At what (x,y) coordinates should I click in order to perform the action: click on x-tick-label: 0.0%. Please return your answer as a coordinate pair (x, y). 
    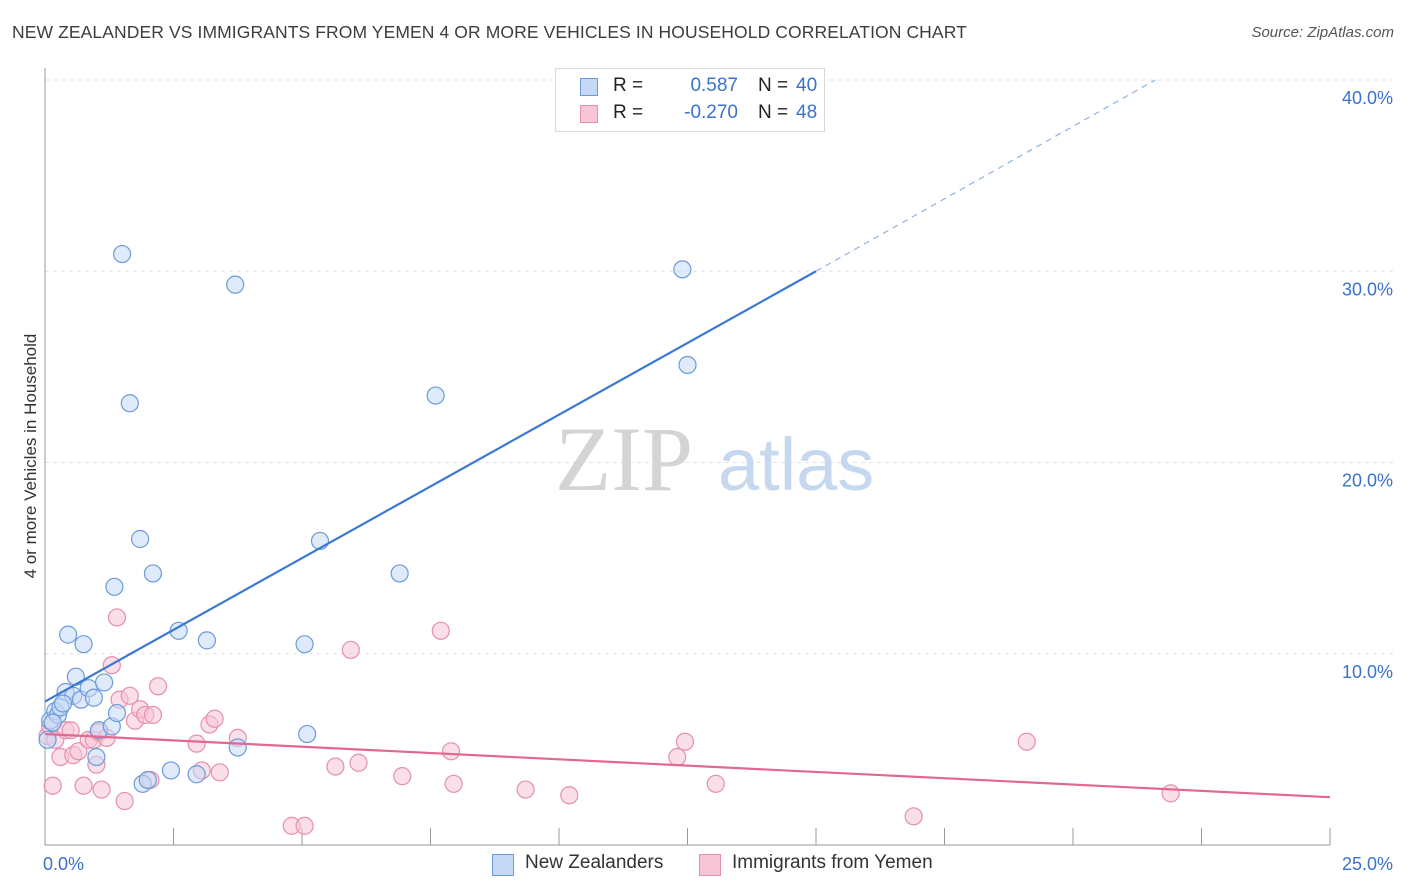
    Looking at the image, I should click on (63, 864).